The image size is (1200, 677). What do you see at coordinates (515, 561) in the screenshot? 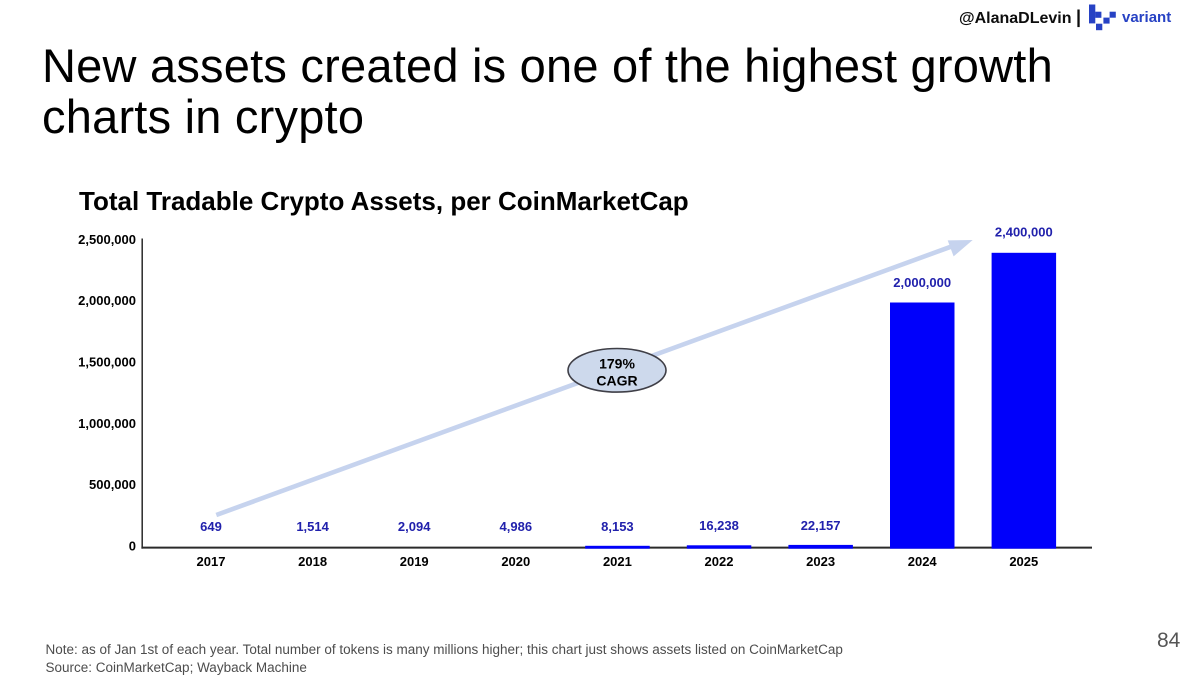
I see `svg-text: 2020` at bounding box center [515, 561].